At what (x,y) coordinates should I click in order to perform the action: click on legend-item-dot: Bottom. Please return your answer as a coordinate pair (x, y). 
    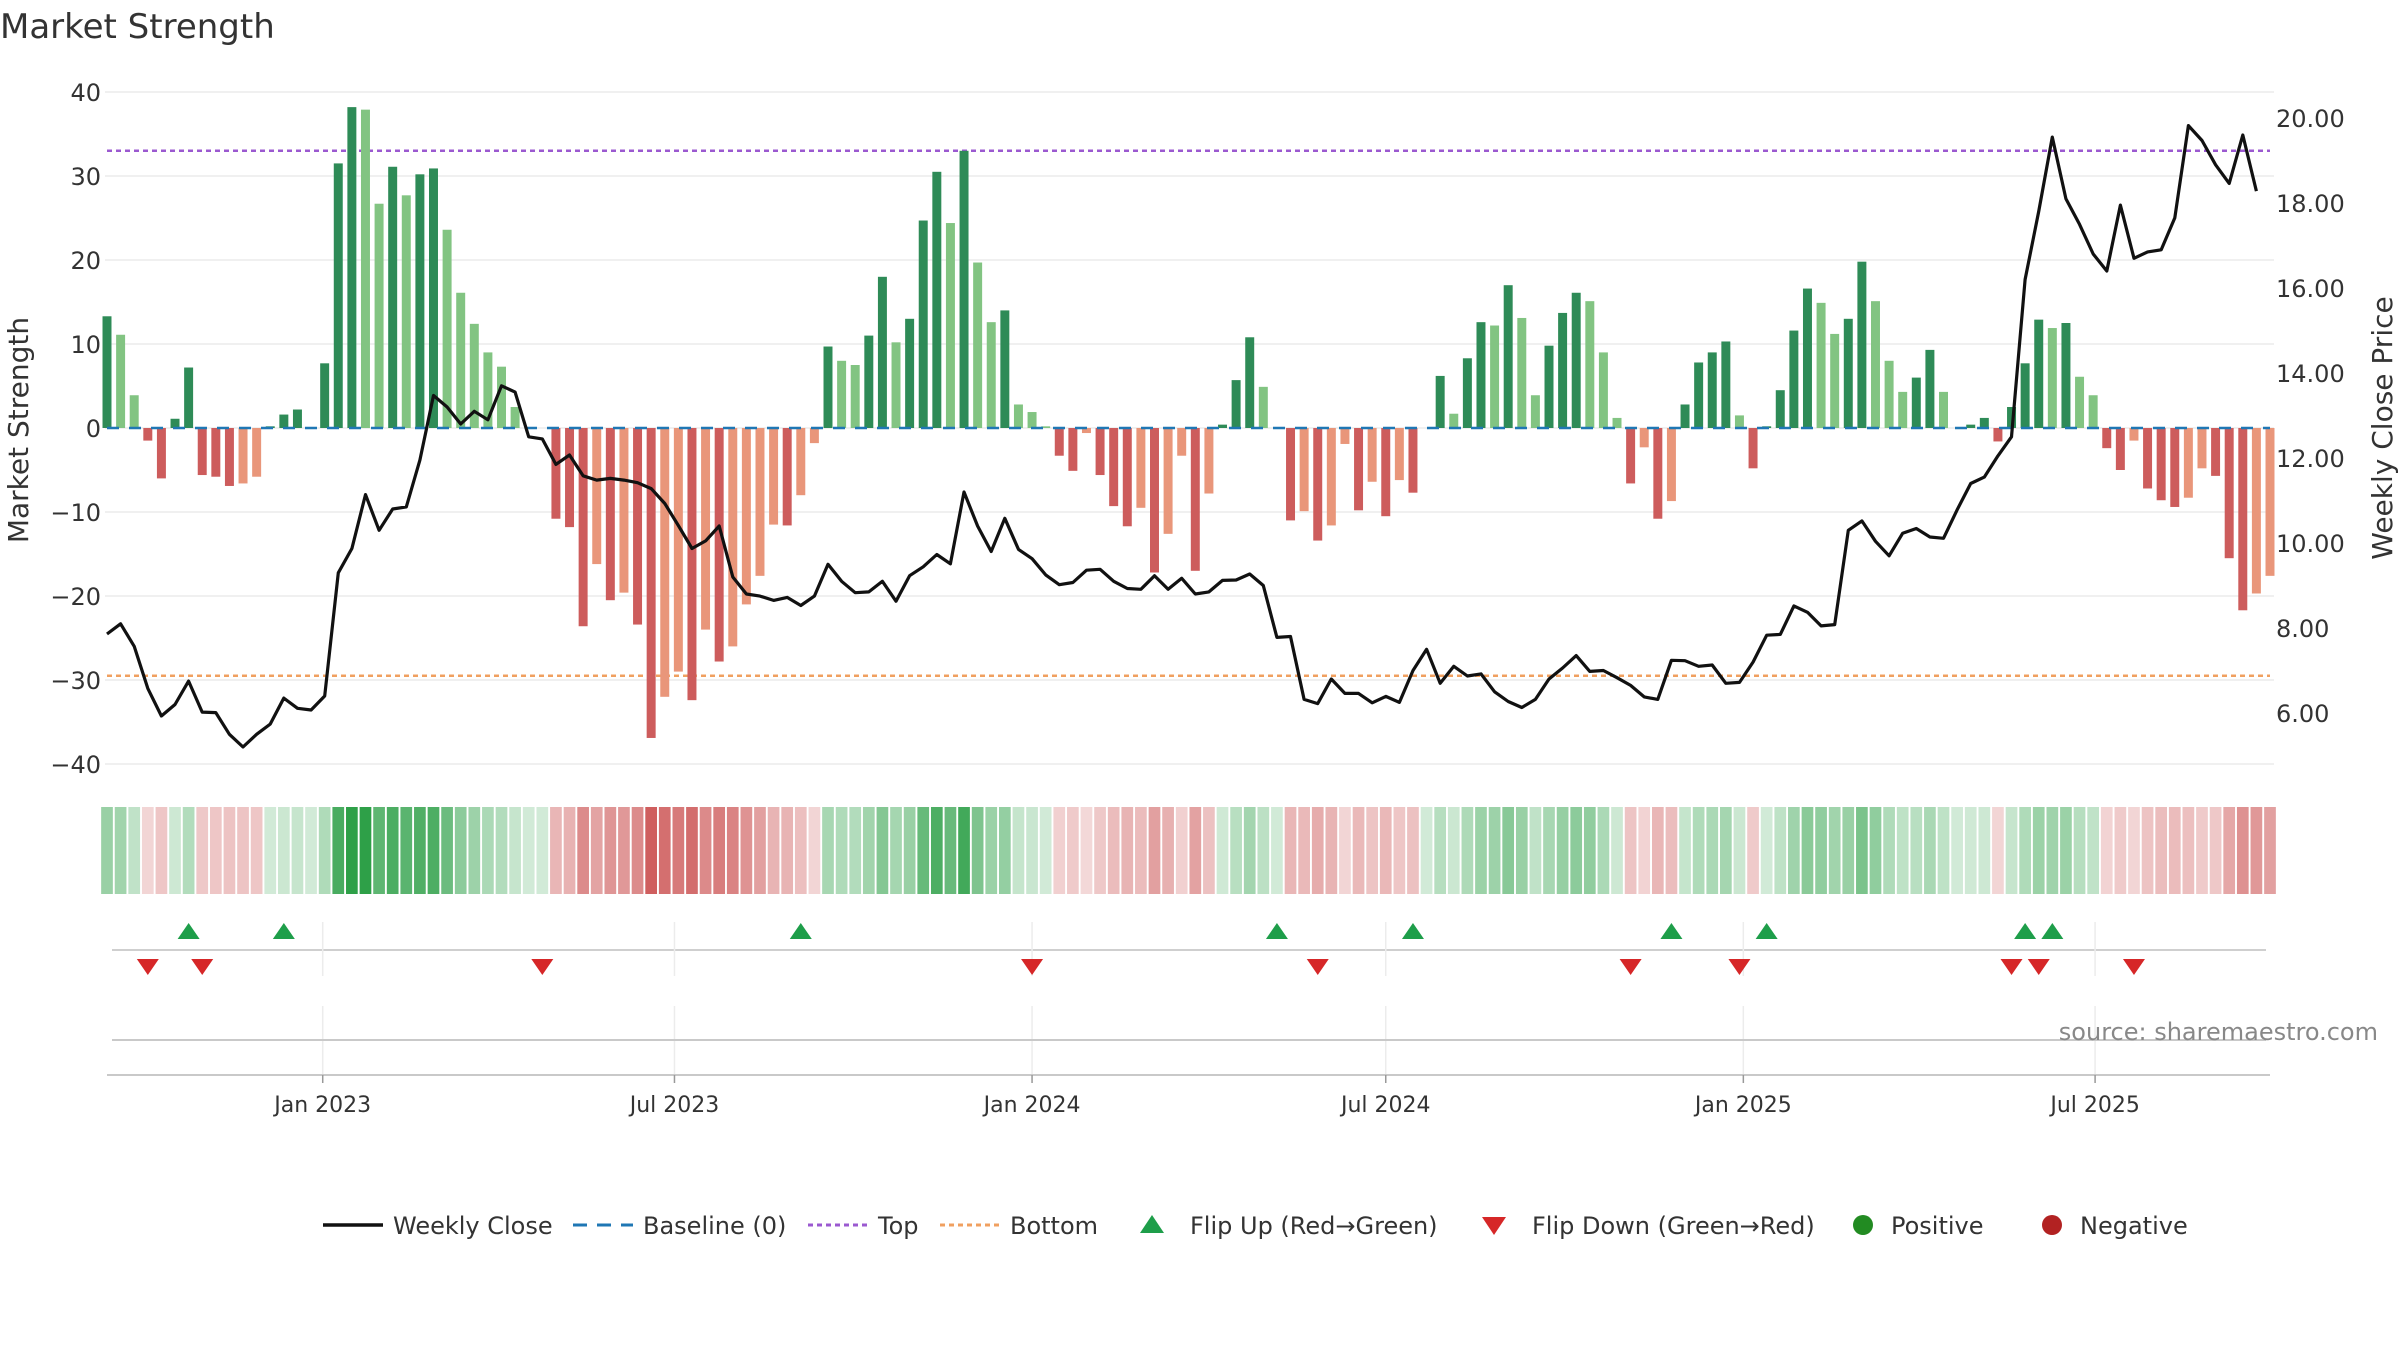
    Looking at the image, I should click on (1019, 1226).